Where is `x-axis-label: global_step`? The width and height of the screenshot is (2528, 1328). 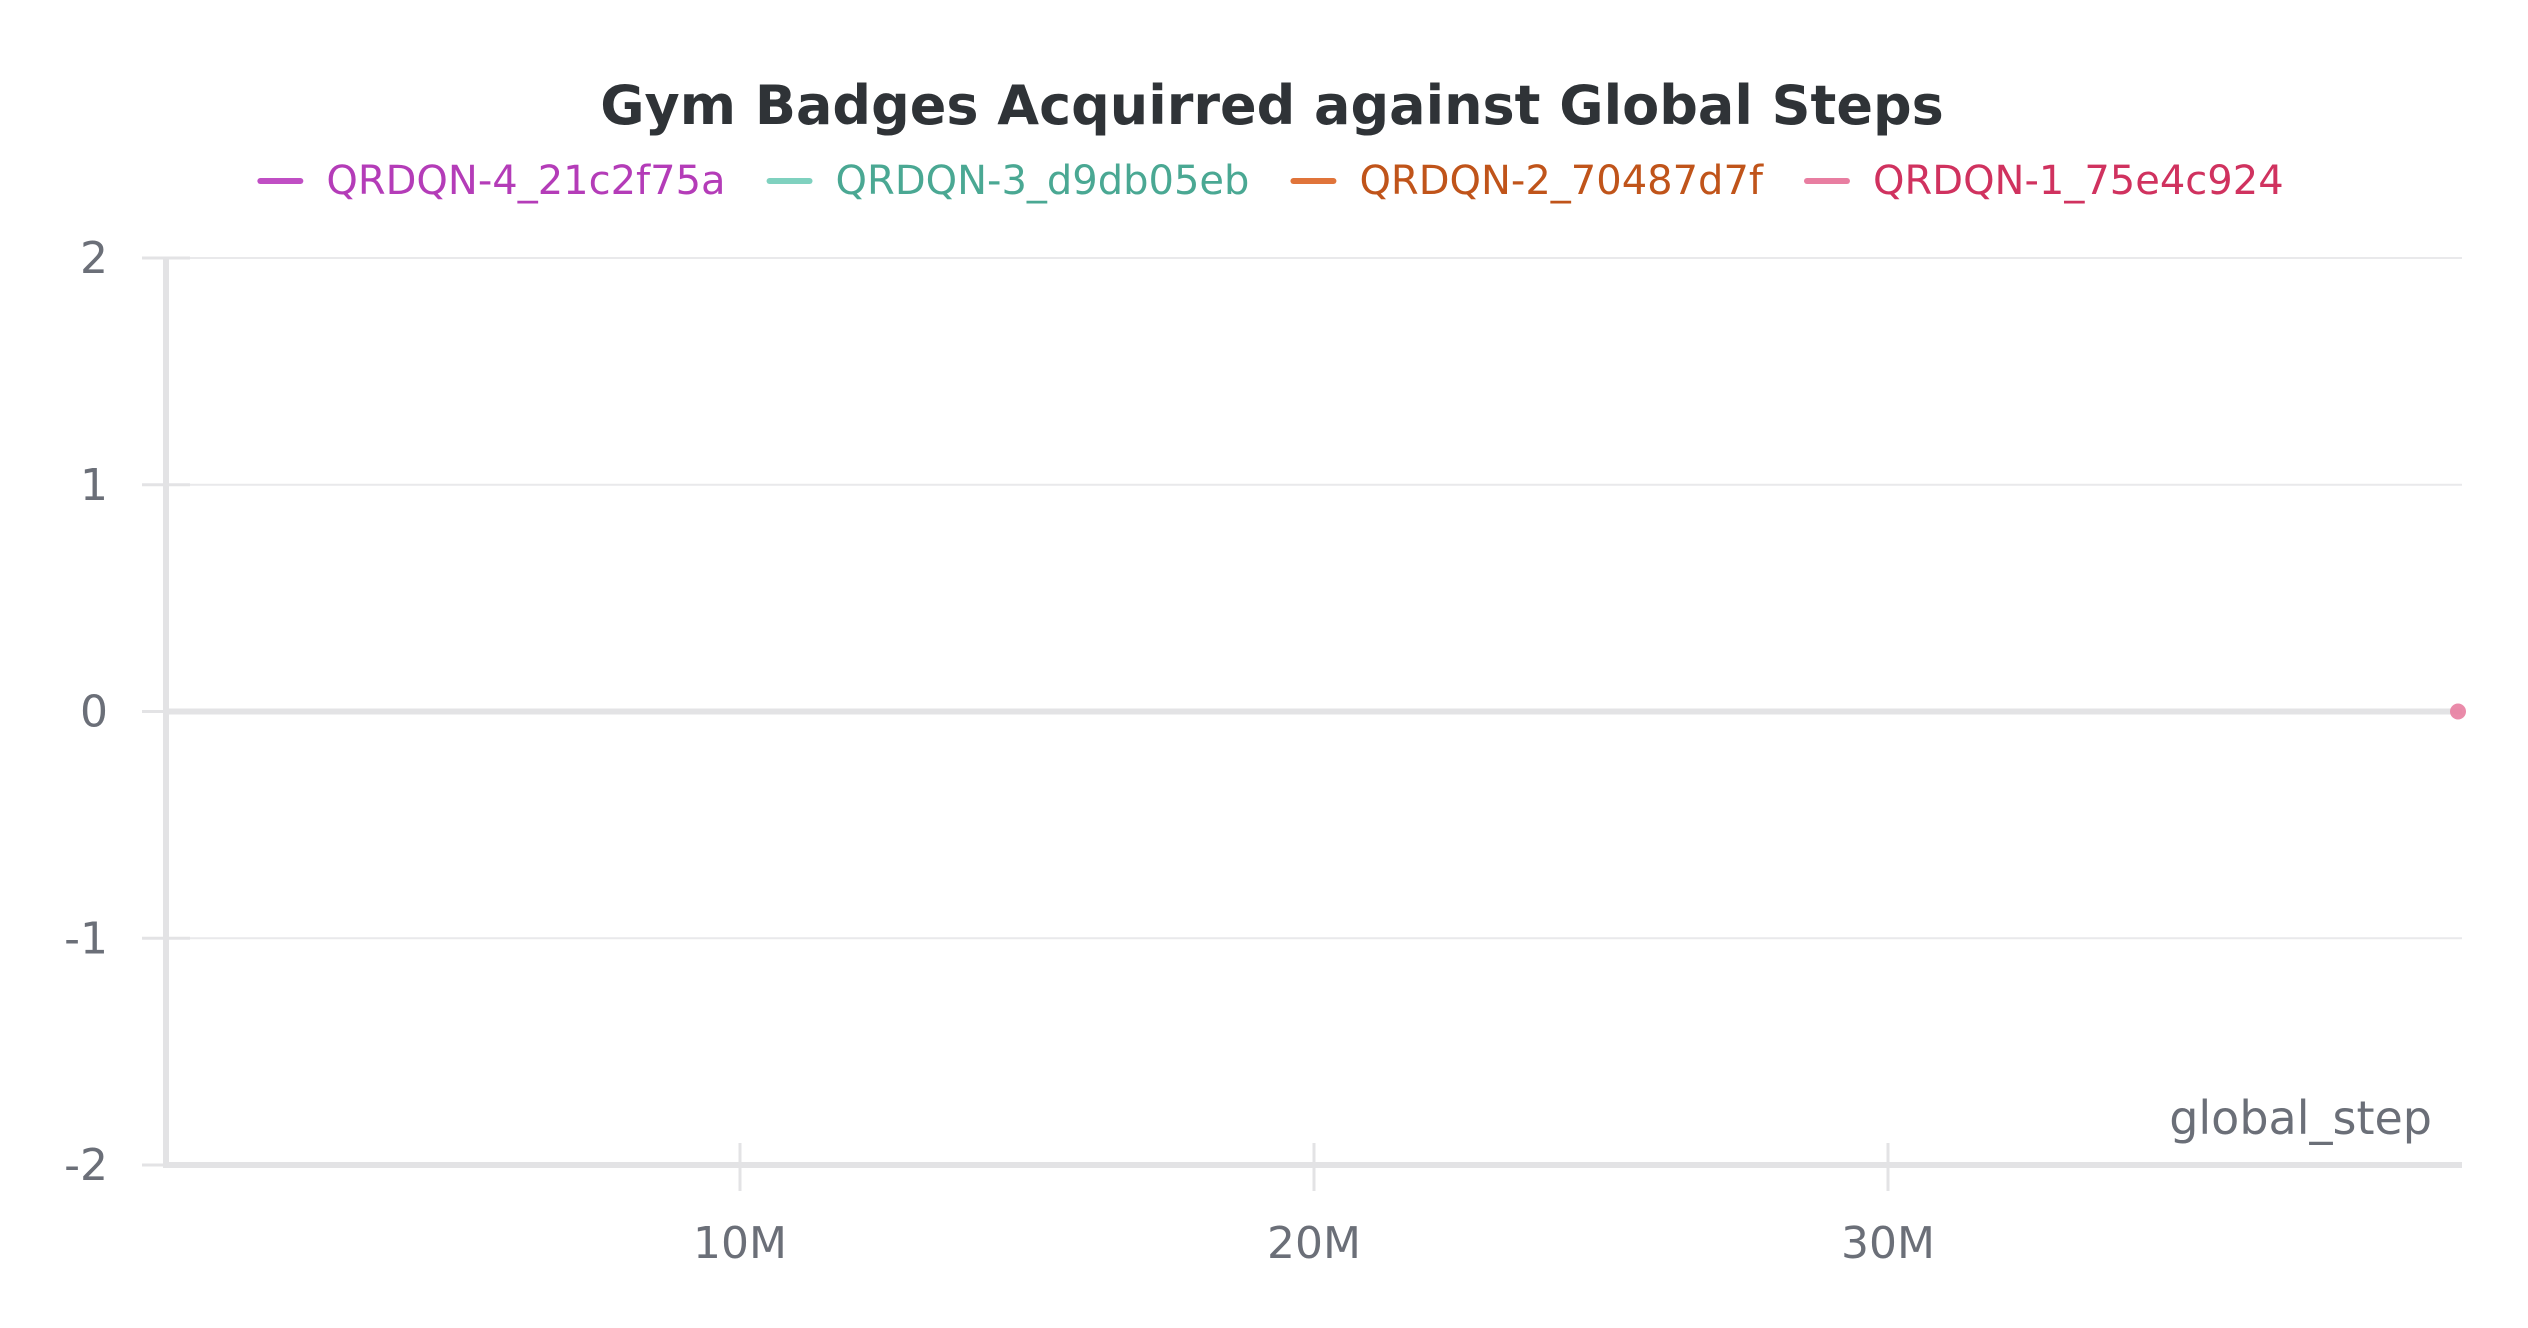 x-axis-label: global_step is located at coordinates (2300, 1118).